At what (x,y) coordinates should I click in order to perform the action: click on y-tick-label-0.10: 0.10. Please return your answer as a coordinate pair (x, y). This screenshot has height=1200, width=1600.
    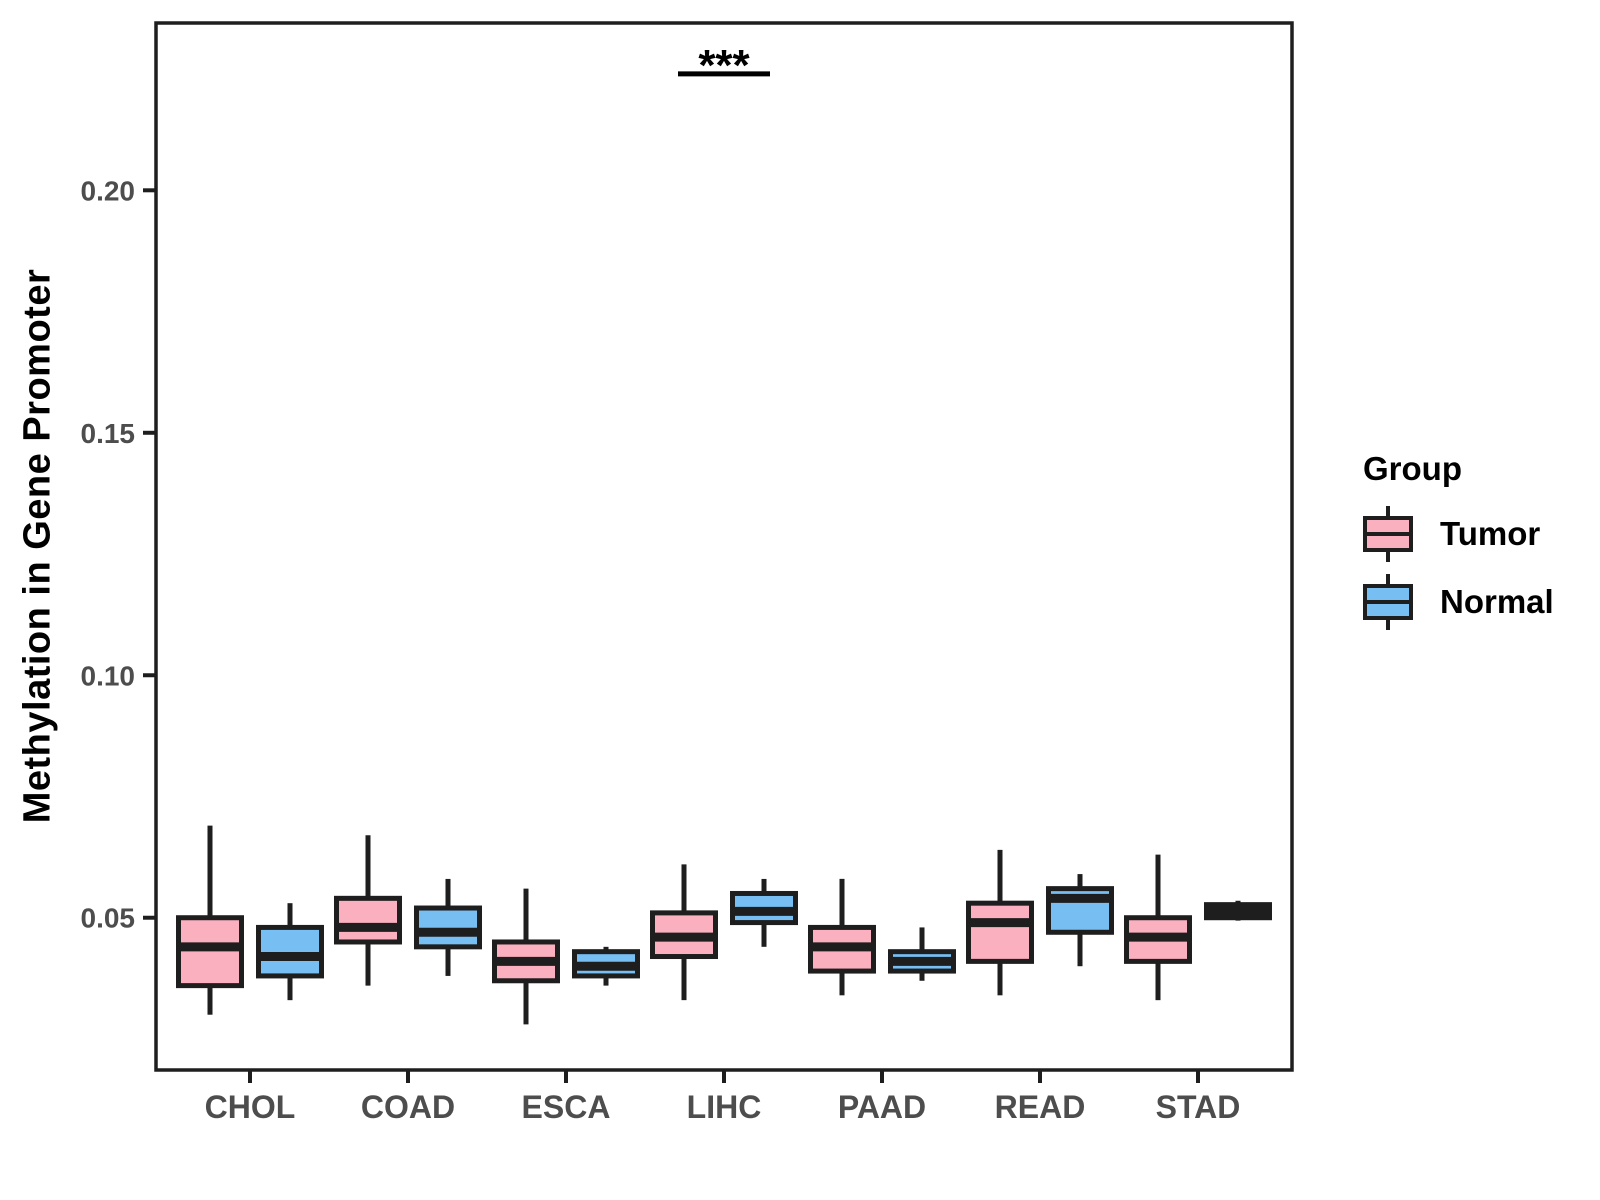
    Looking at the image, I should click on (108, 675).